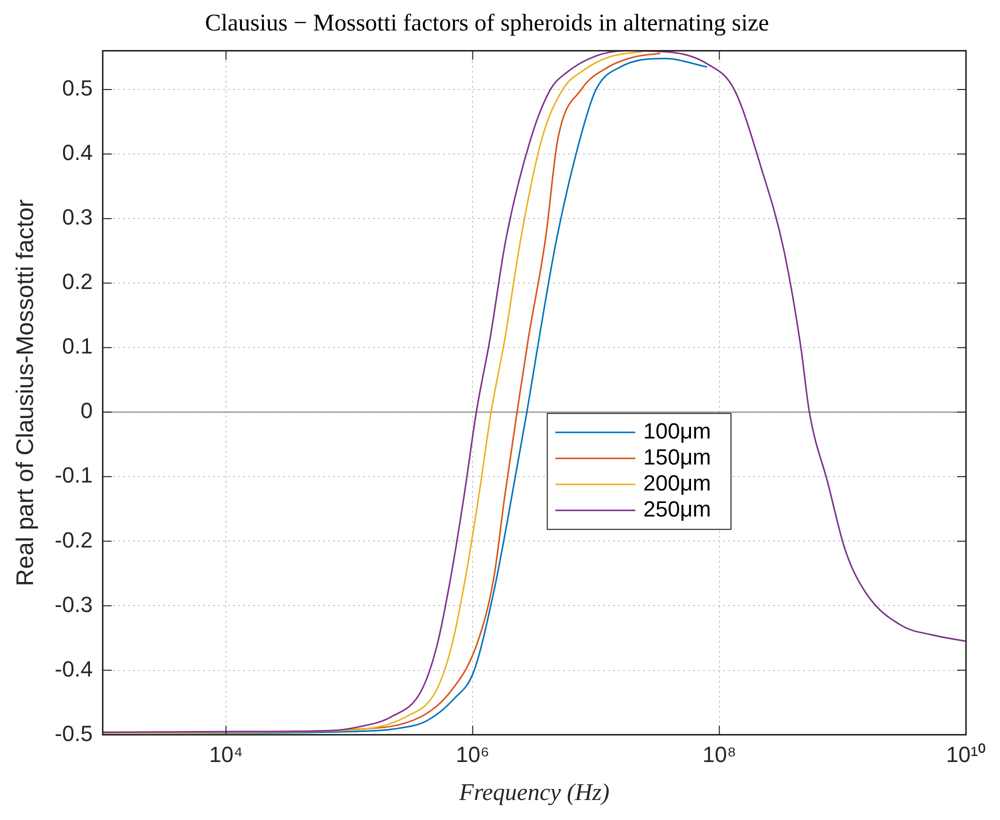 The height and width of the screenshot is (820, 1000). I want to click on y-tick-label: -0.4, so click(73, 669).